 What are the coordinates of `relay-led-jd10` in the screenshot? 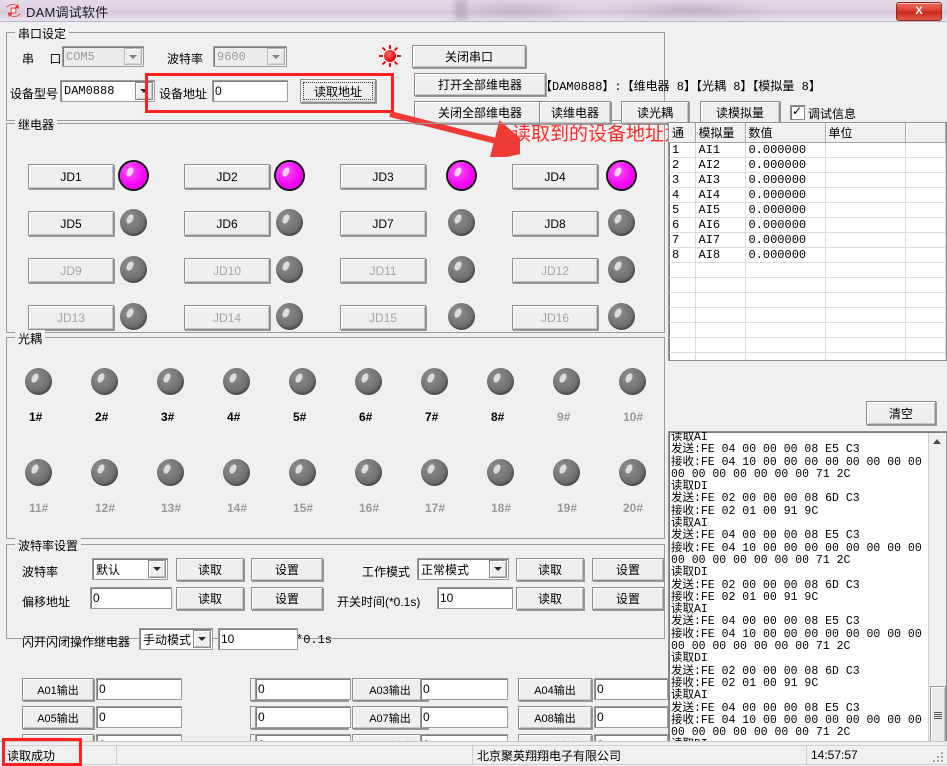 It's located at (289, 269).